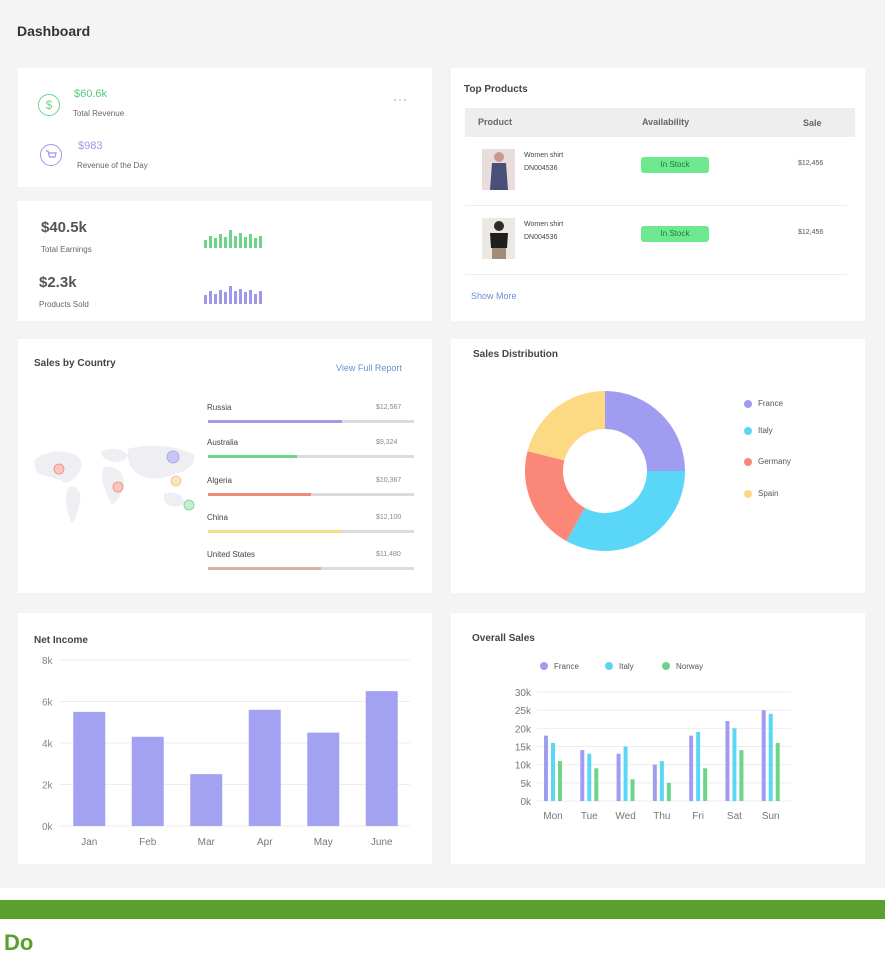 Image resolution: width=885 pixels, height=958 pixels. Describe the element at coordinates (541, 168) in the screenshot. I see `product-code: DN004536` at that location.